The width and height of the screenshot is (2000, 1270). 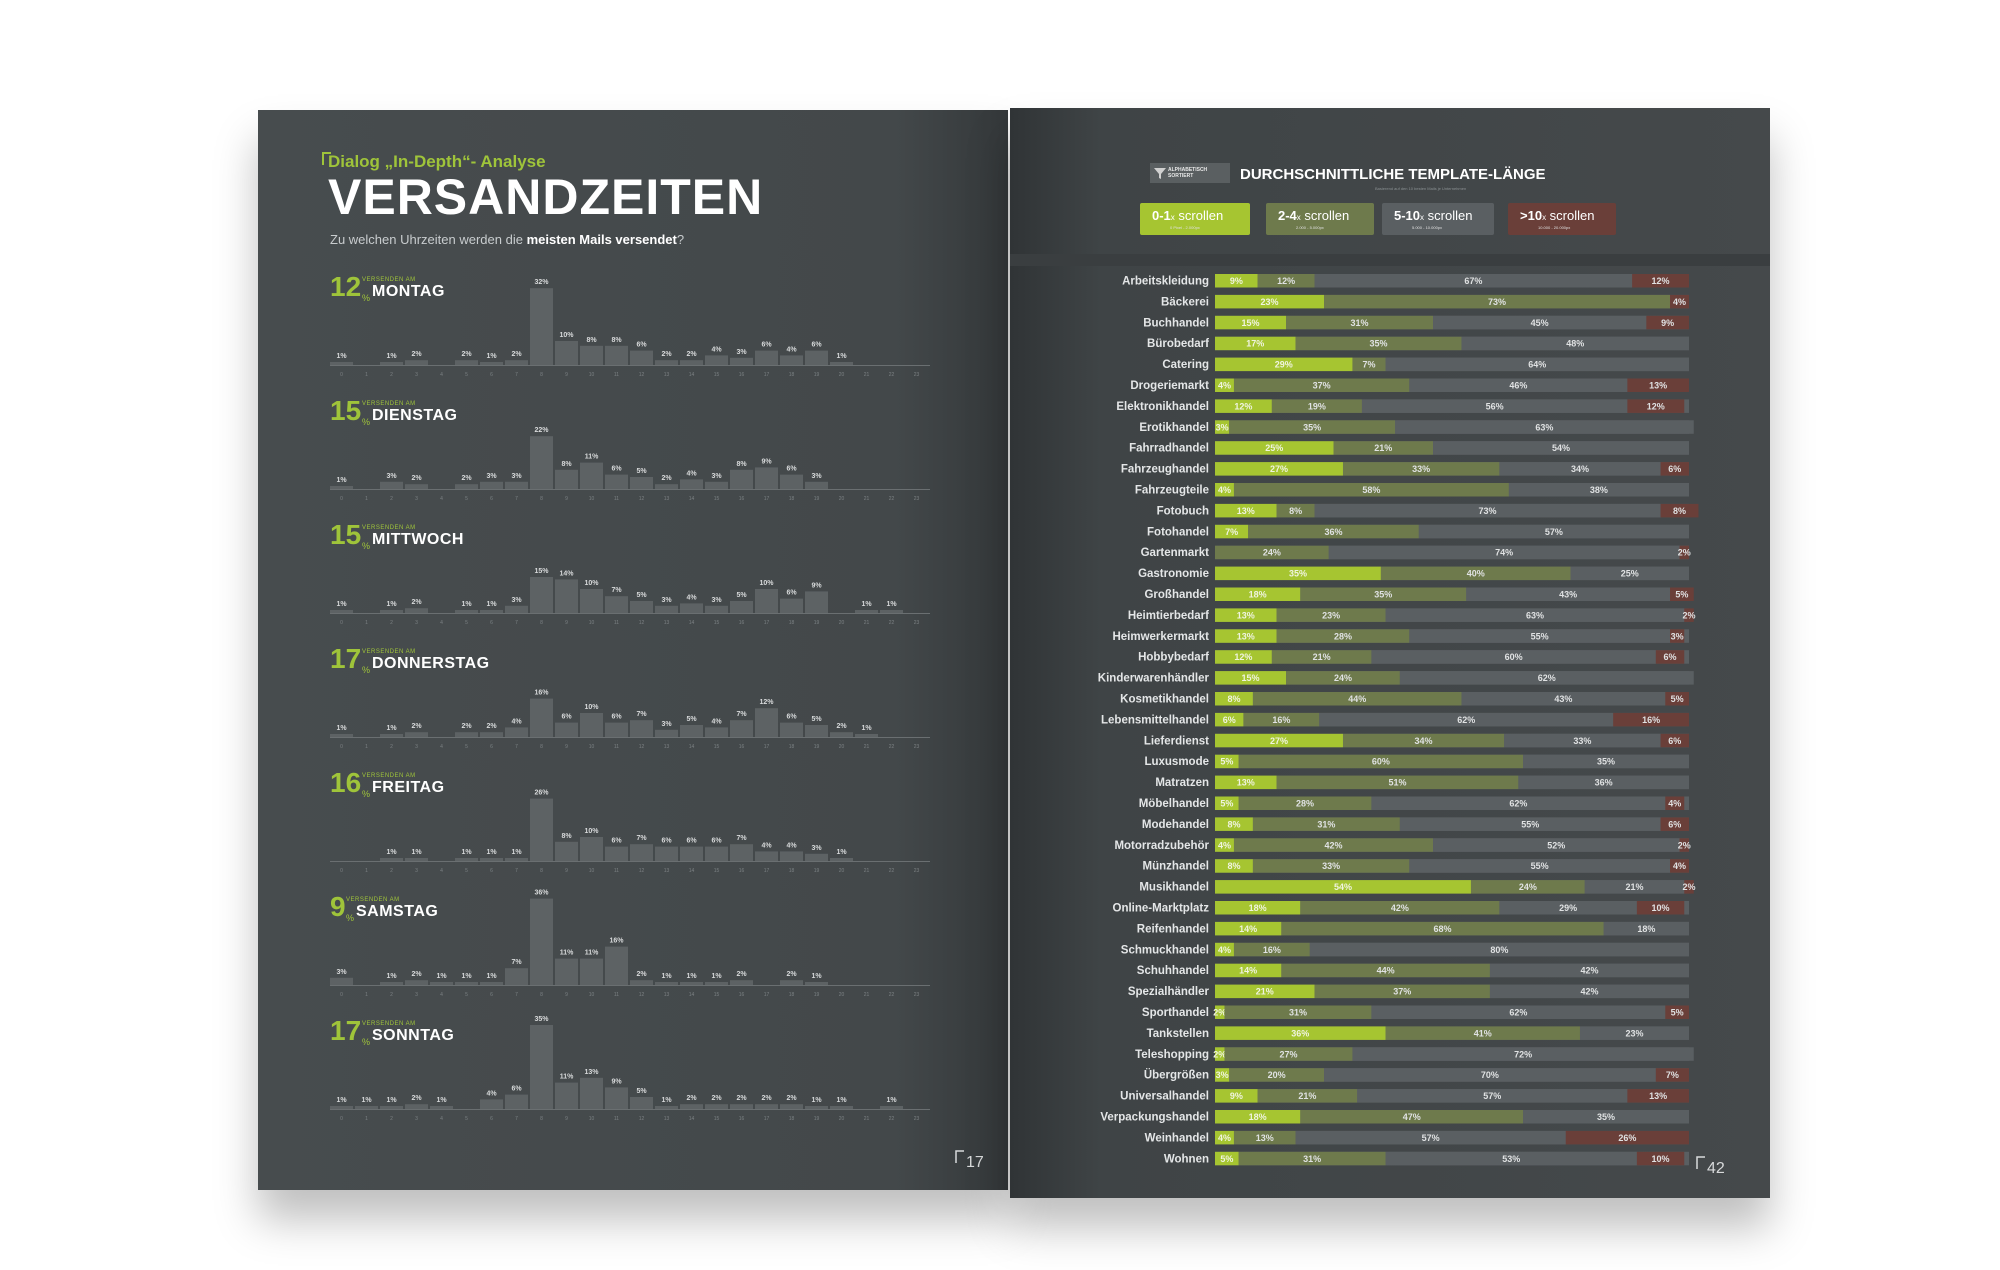 I want to click on hour-tick-label: 3, so click(x=416, y=747).